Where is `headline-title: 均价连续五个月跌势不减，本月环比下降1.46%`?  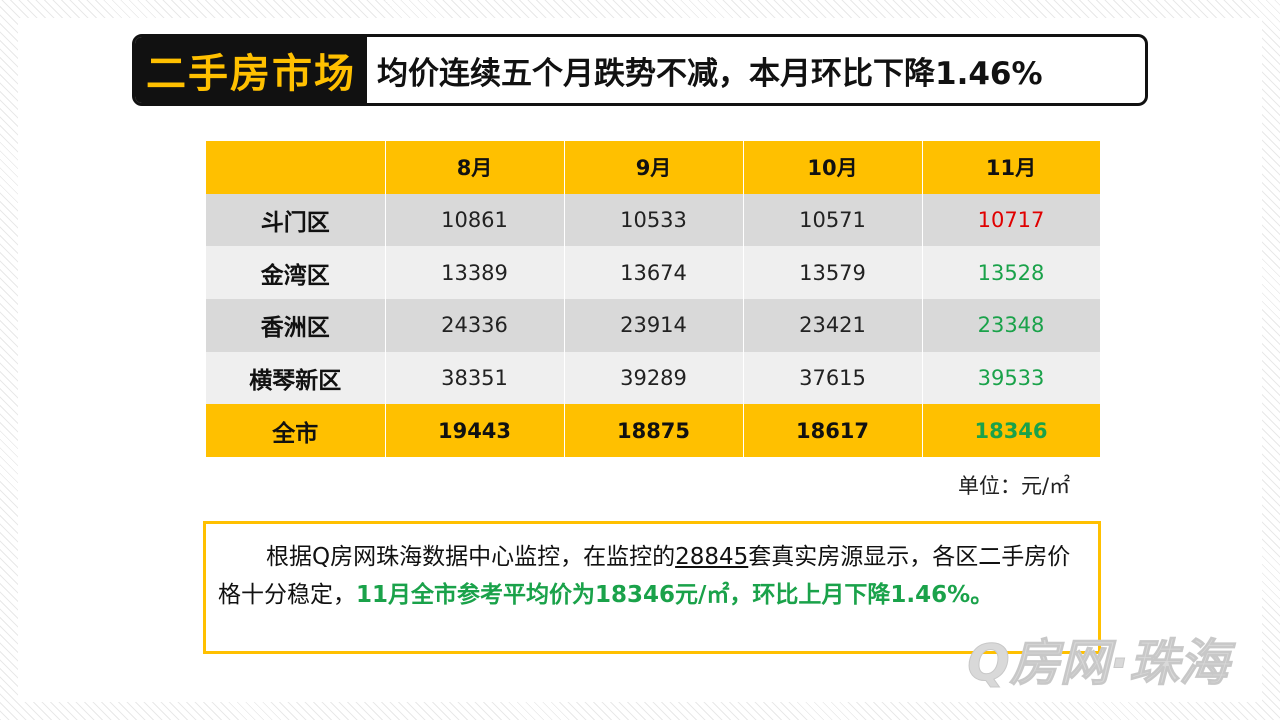 headline-title: 均价连续五个月跌势不减，本月环比下降1.46% is located at coordinates (710, 73).